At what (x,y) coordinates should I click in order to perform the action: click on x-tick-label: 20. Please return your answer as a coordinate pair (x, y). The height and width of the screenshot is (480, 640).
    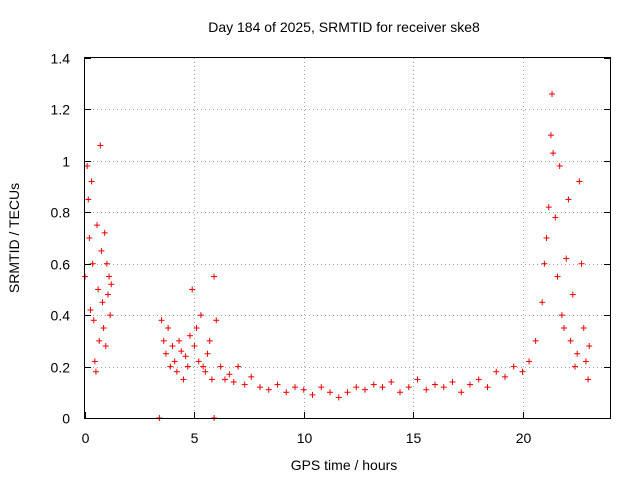
    Looking at the image, I should click on (524, 438).